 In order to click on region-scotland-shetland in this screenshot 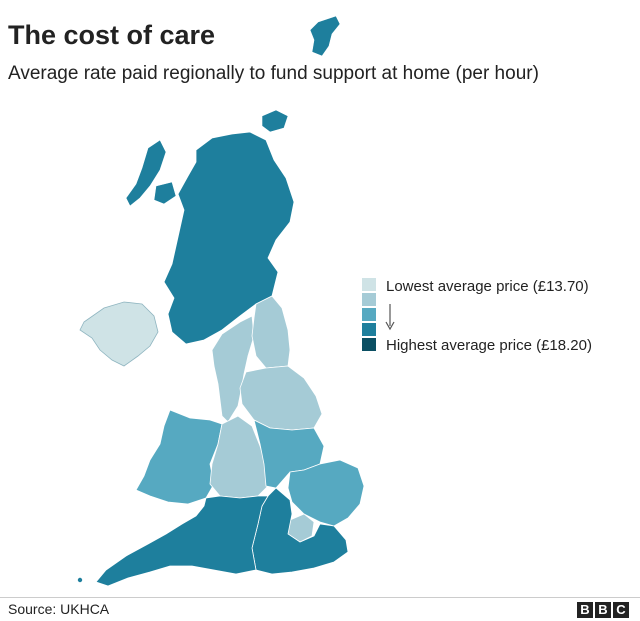, I will do `click(325, 36)`.